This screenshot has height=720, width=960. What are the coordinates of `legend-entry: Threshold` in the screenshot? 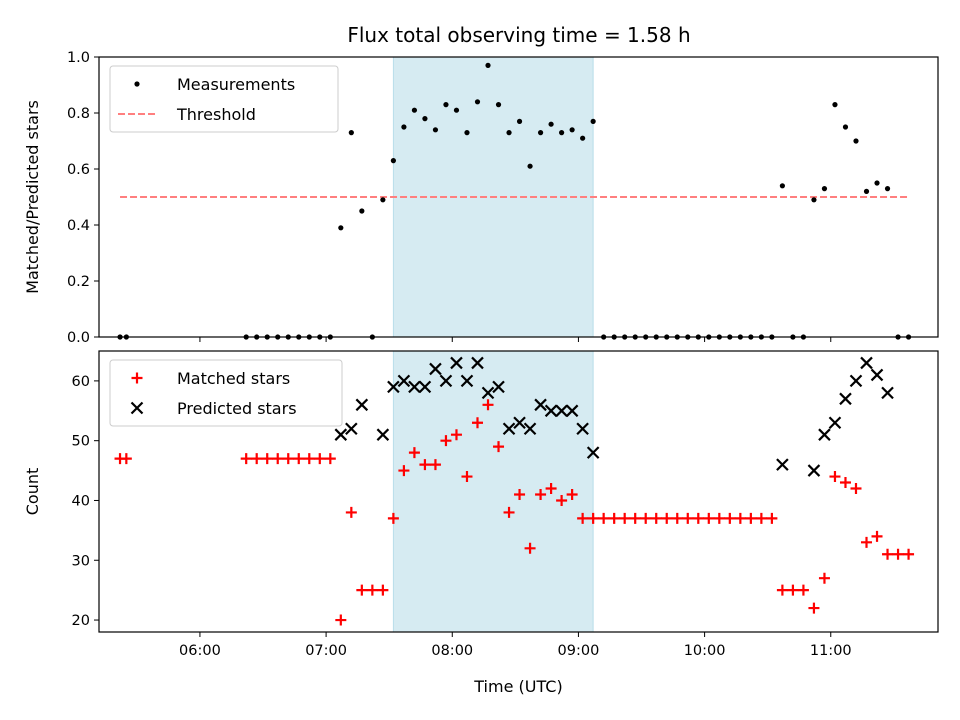 It's located at (216, 114).